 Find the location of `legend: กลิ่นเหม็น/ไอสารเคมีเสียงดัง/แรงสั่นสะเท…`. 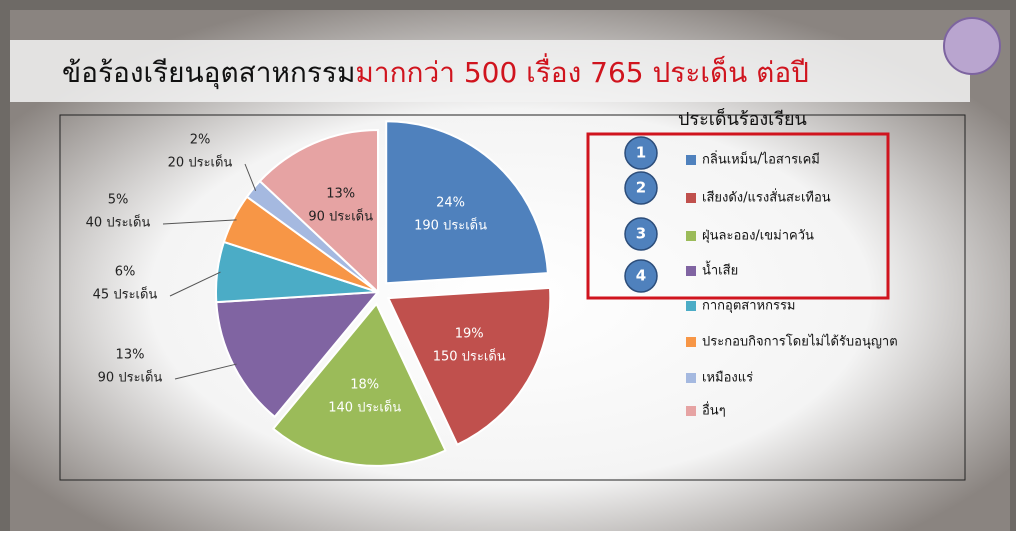

legend: กลิ่นเหม็น/ไอสารเคมีเสียงดัง/แรงสั่นสะเท… is located at coordinates (761, 277).